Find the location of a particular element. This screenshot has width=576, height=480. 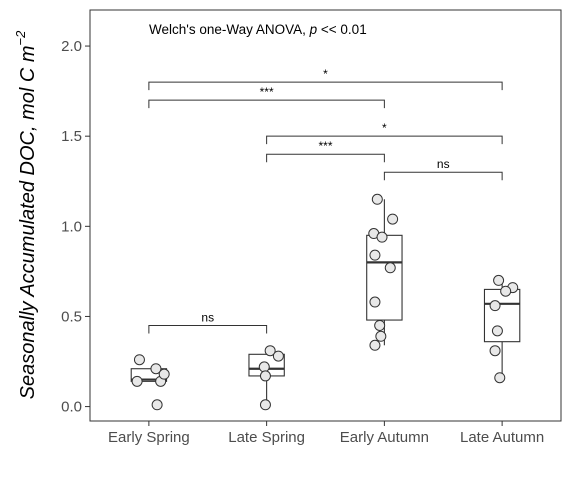

y-tick-label: 1.0 is located at coordinates (71, 226).